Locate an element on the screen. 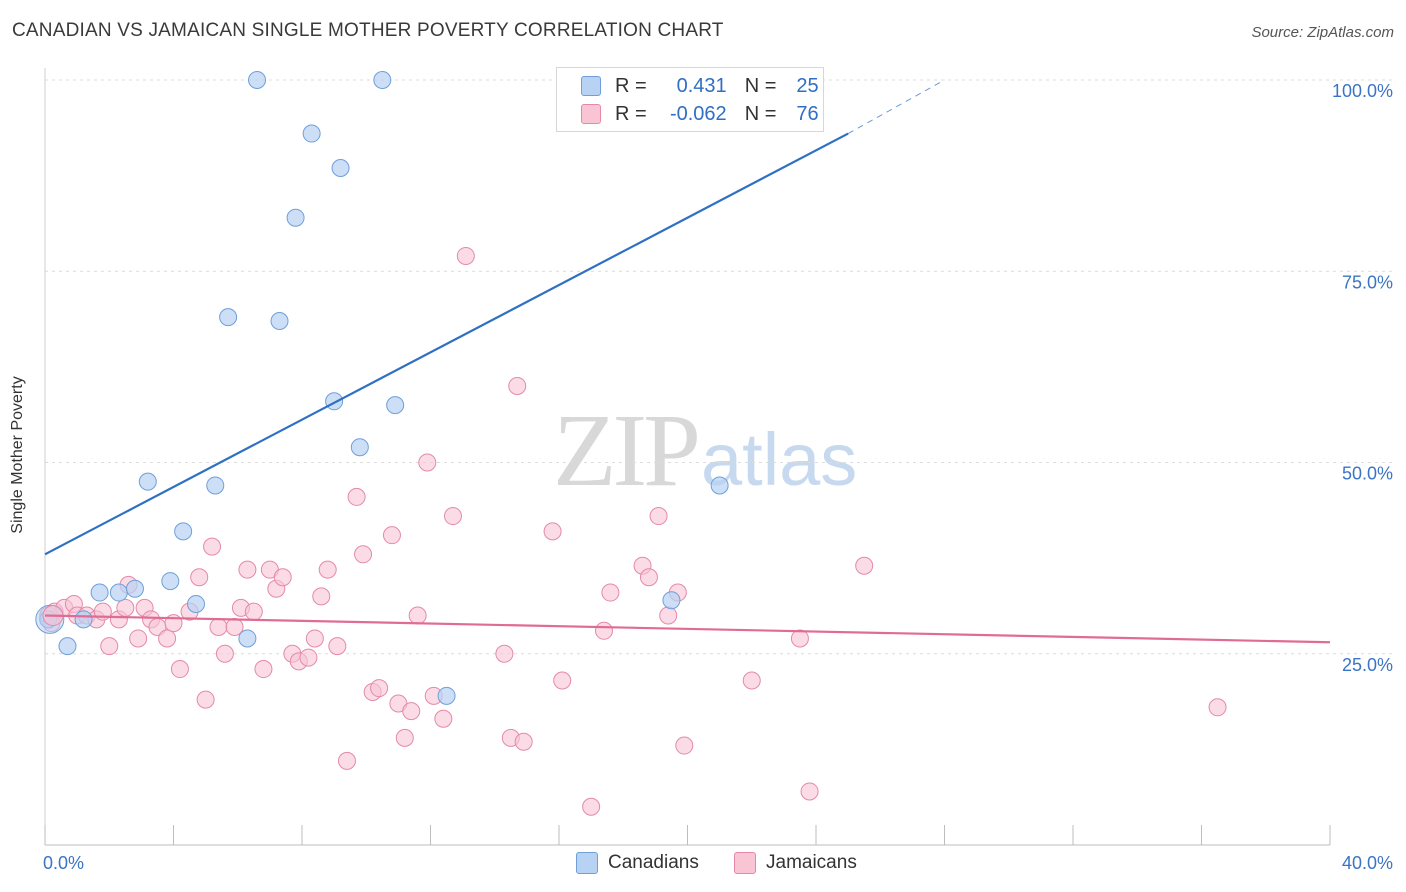 This screenshot has height=892, width=1406. series-legend: Canadians Jamaicans is located at coordinates (703, 864).